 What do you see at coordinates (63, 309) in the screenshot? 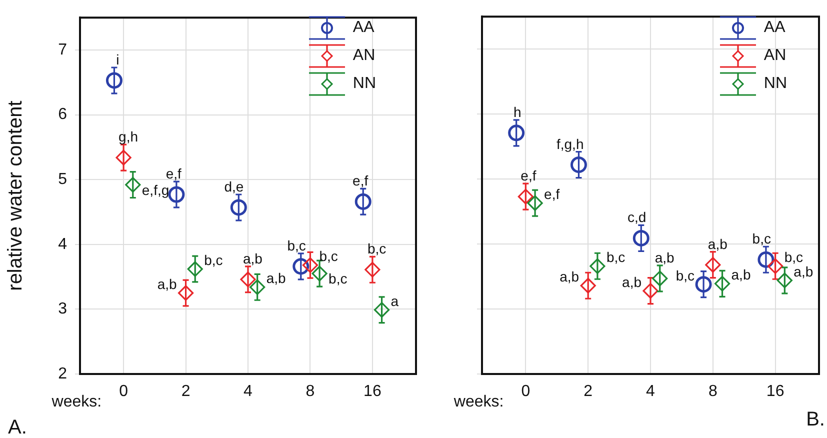
I see `y-tick-label: 3` at bounding box center [63, 309].